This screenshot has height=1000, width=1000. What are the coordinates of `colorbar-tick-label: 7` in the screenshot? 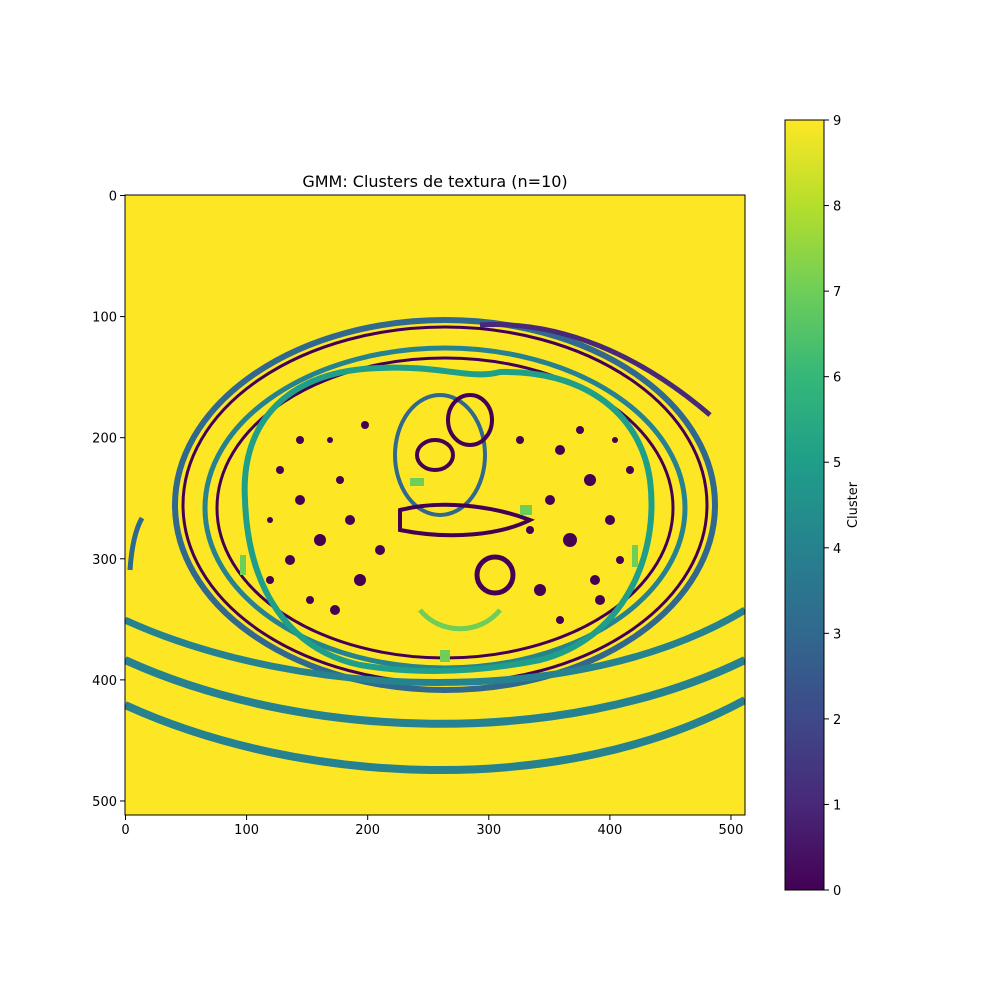 It's located at (837, 292).